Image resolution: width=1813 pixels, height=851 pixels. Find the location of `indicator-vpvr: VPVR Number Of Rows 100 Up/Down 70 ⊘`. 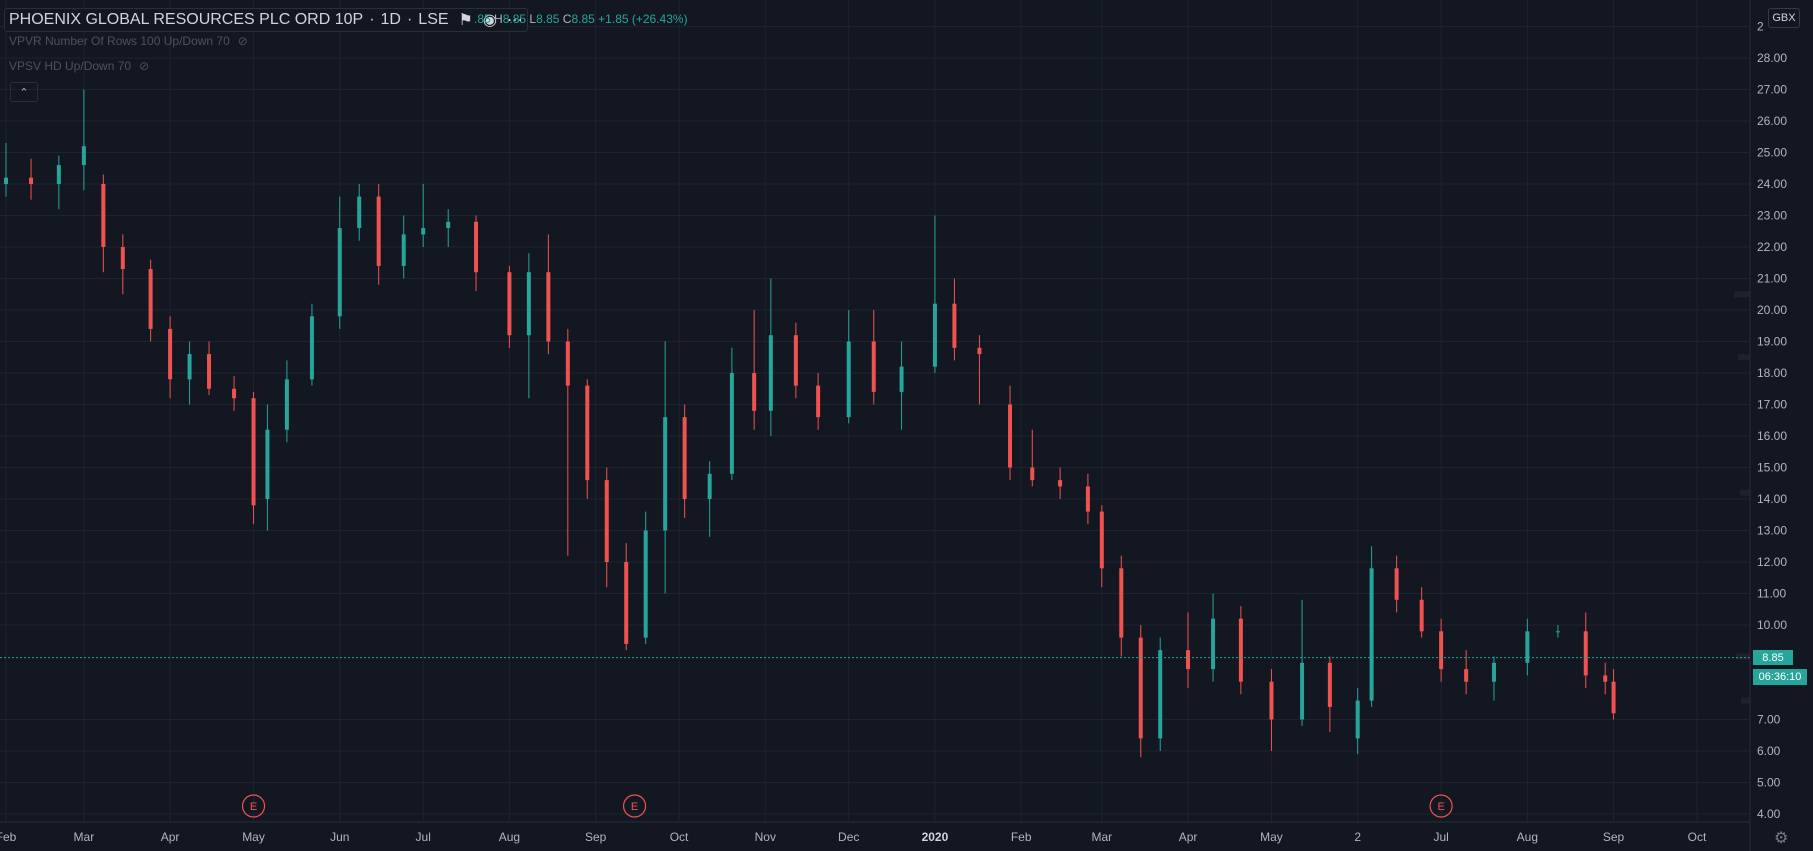

indicator-vpvr: VPVR Number Of Rows 100 Up/Down 70 ⊘ is located at coordinates (128, 41).